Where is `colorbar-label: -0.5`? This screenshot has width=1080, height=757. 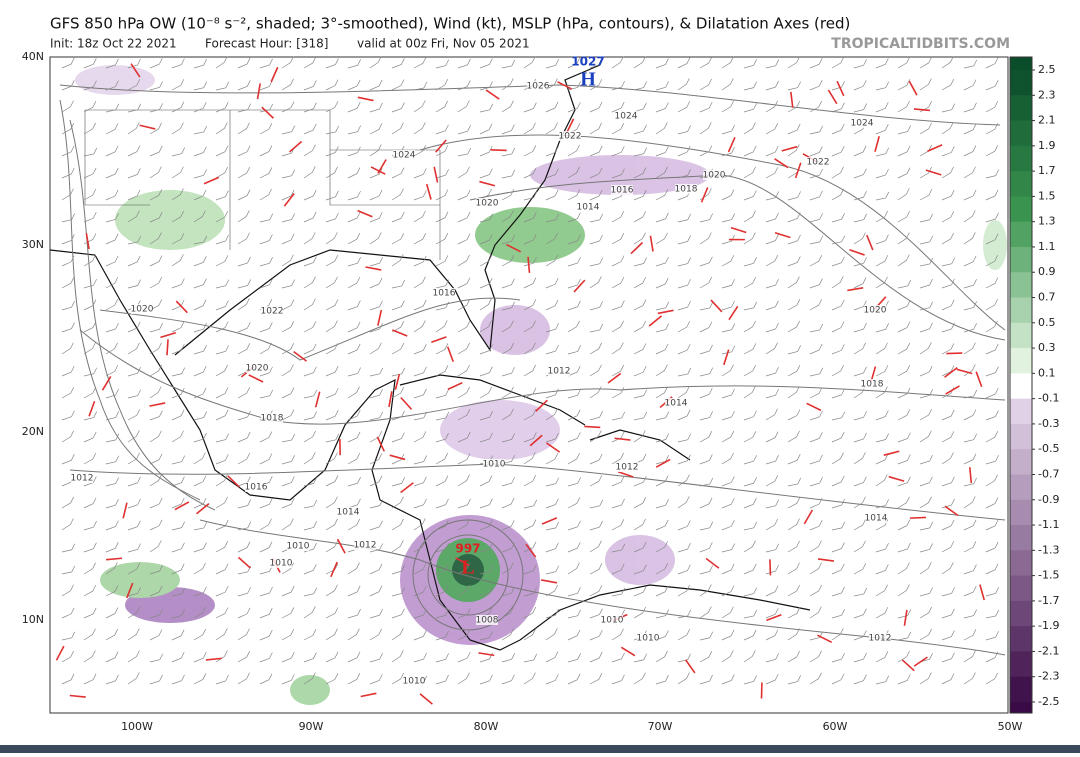 colorbar-label: -0.5 is located at coordinates (1048, 448).